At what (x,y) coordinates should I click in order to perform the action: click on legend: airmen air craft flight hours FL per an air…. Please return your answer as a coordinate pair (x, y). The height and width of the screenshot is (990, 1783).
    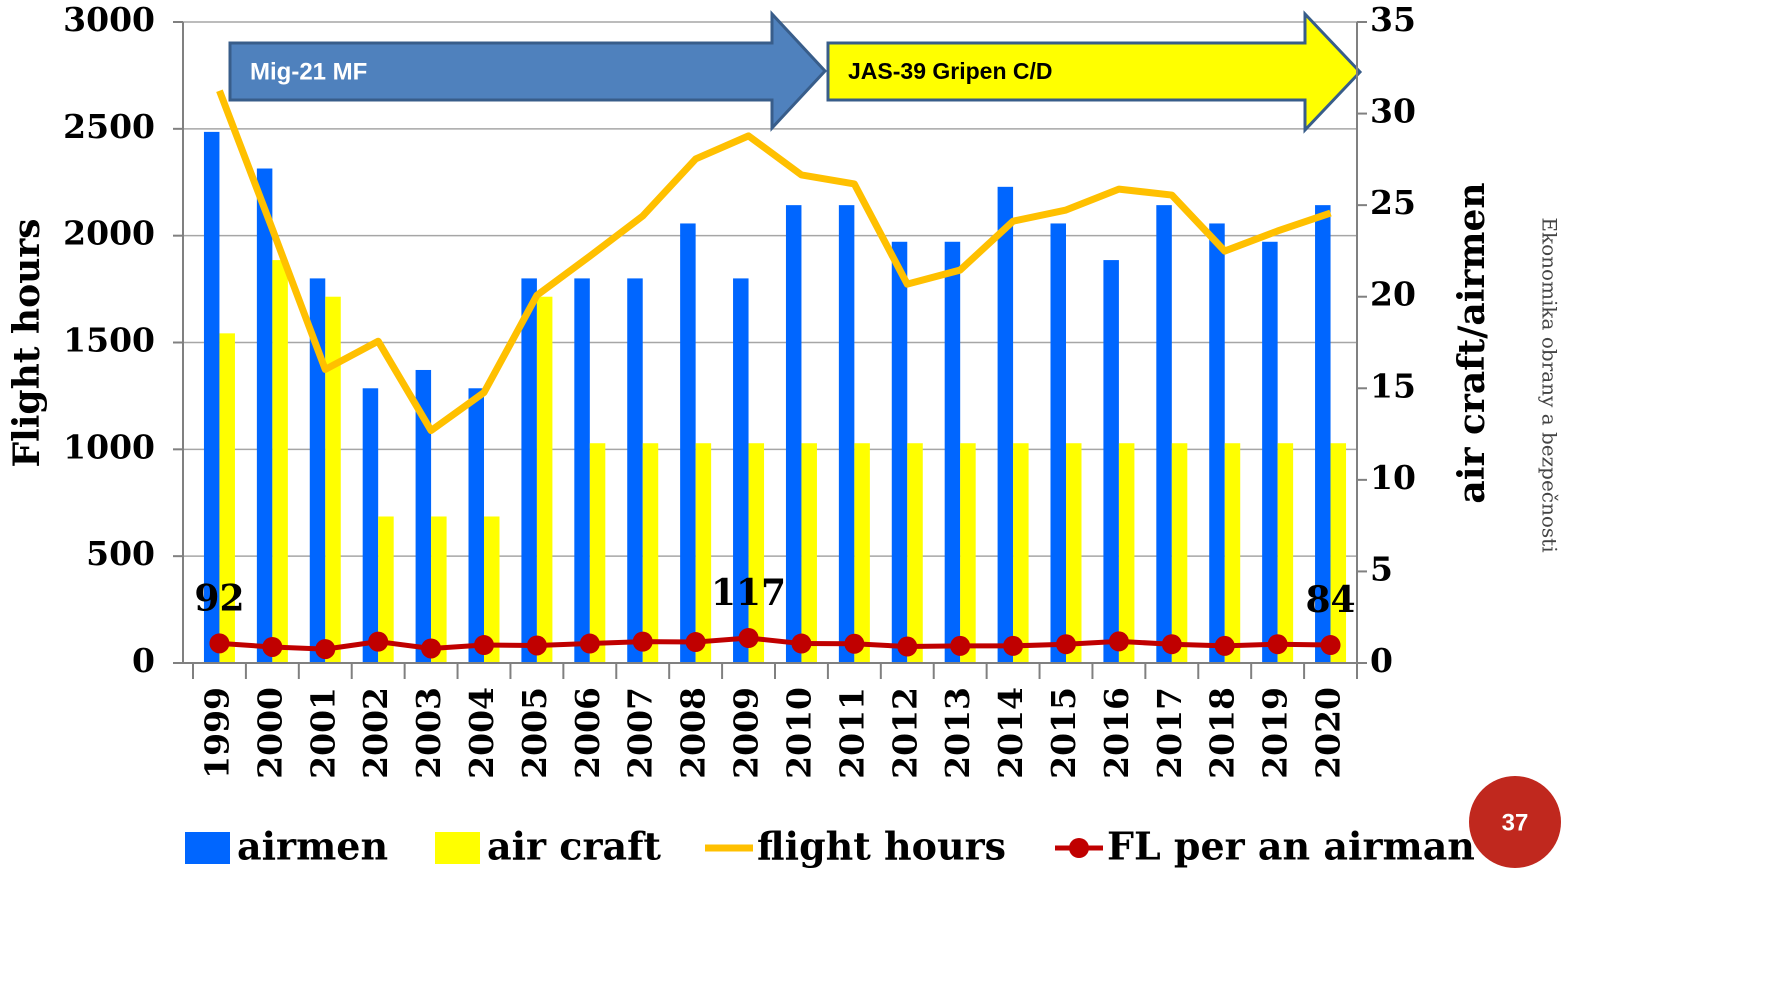
    Looking at the image, I should click on (830, 846).